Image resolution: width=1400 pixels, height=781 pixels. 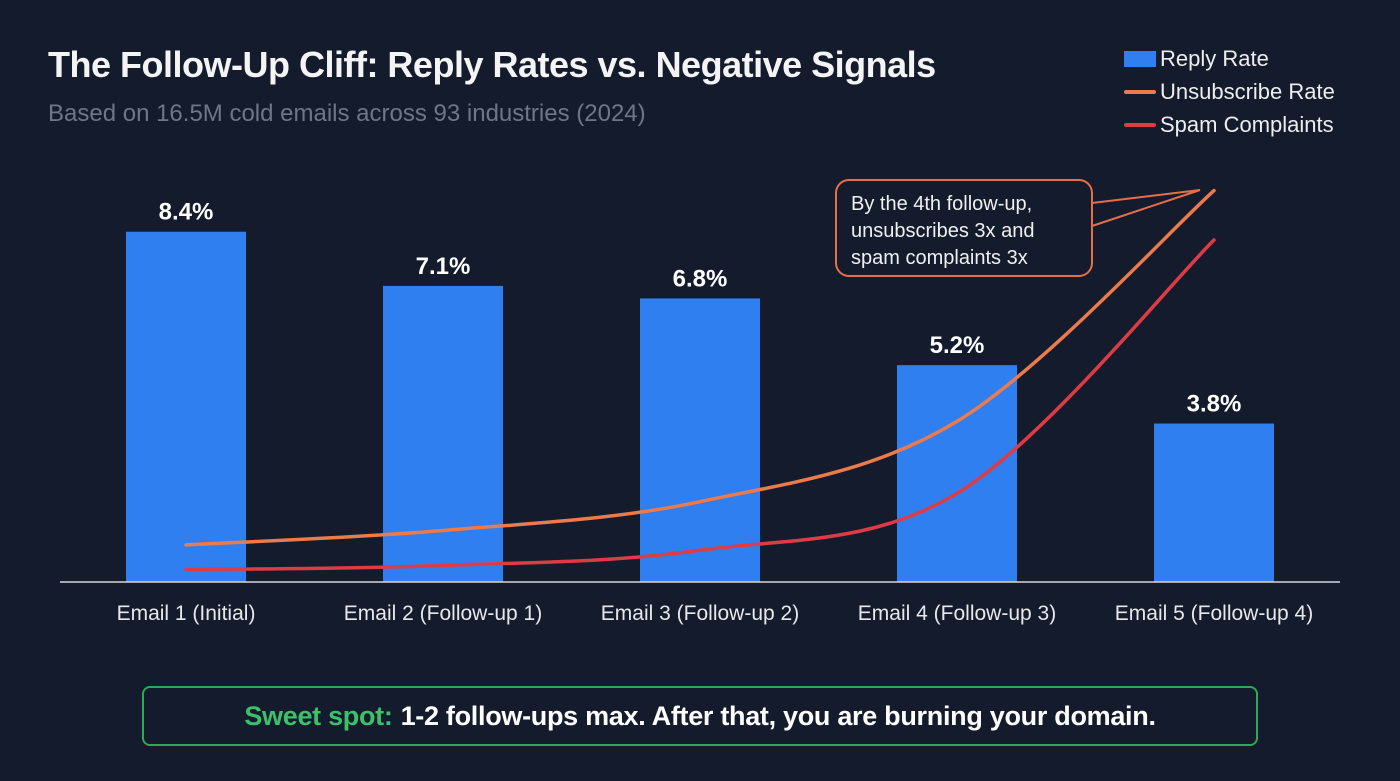 What do you see at coordinates (942, 204) in the screenshot?
I see `annotation-line: By the 4th follow-up,` at bounding box center [942, 204].